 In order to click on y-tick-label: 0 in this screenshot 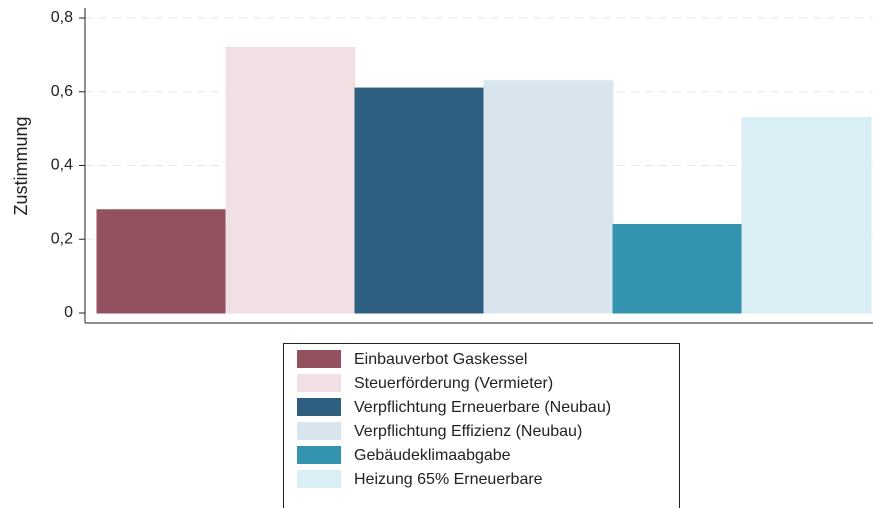, I will do `click(68, 312)`.